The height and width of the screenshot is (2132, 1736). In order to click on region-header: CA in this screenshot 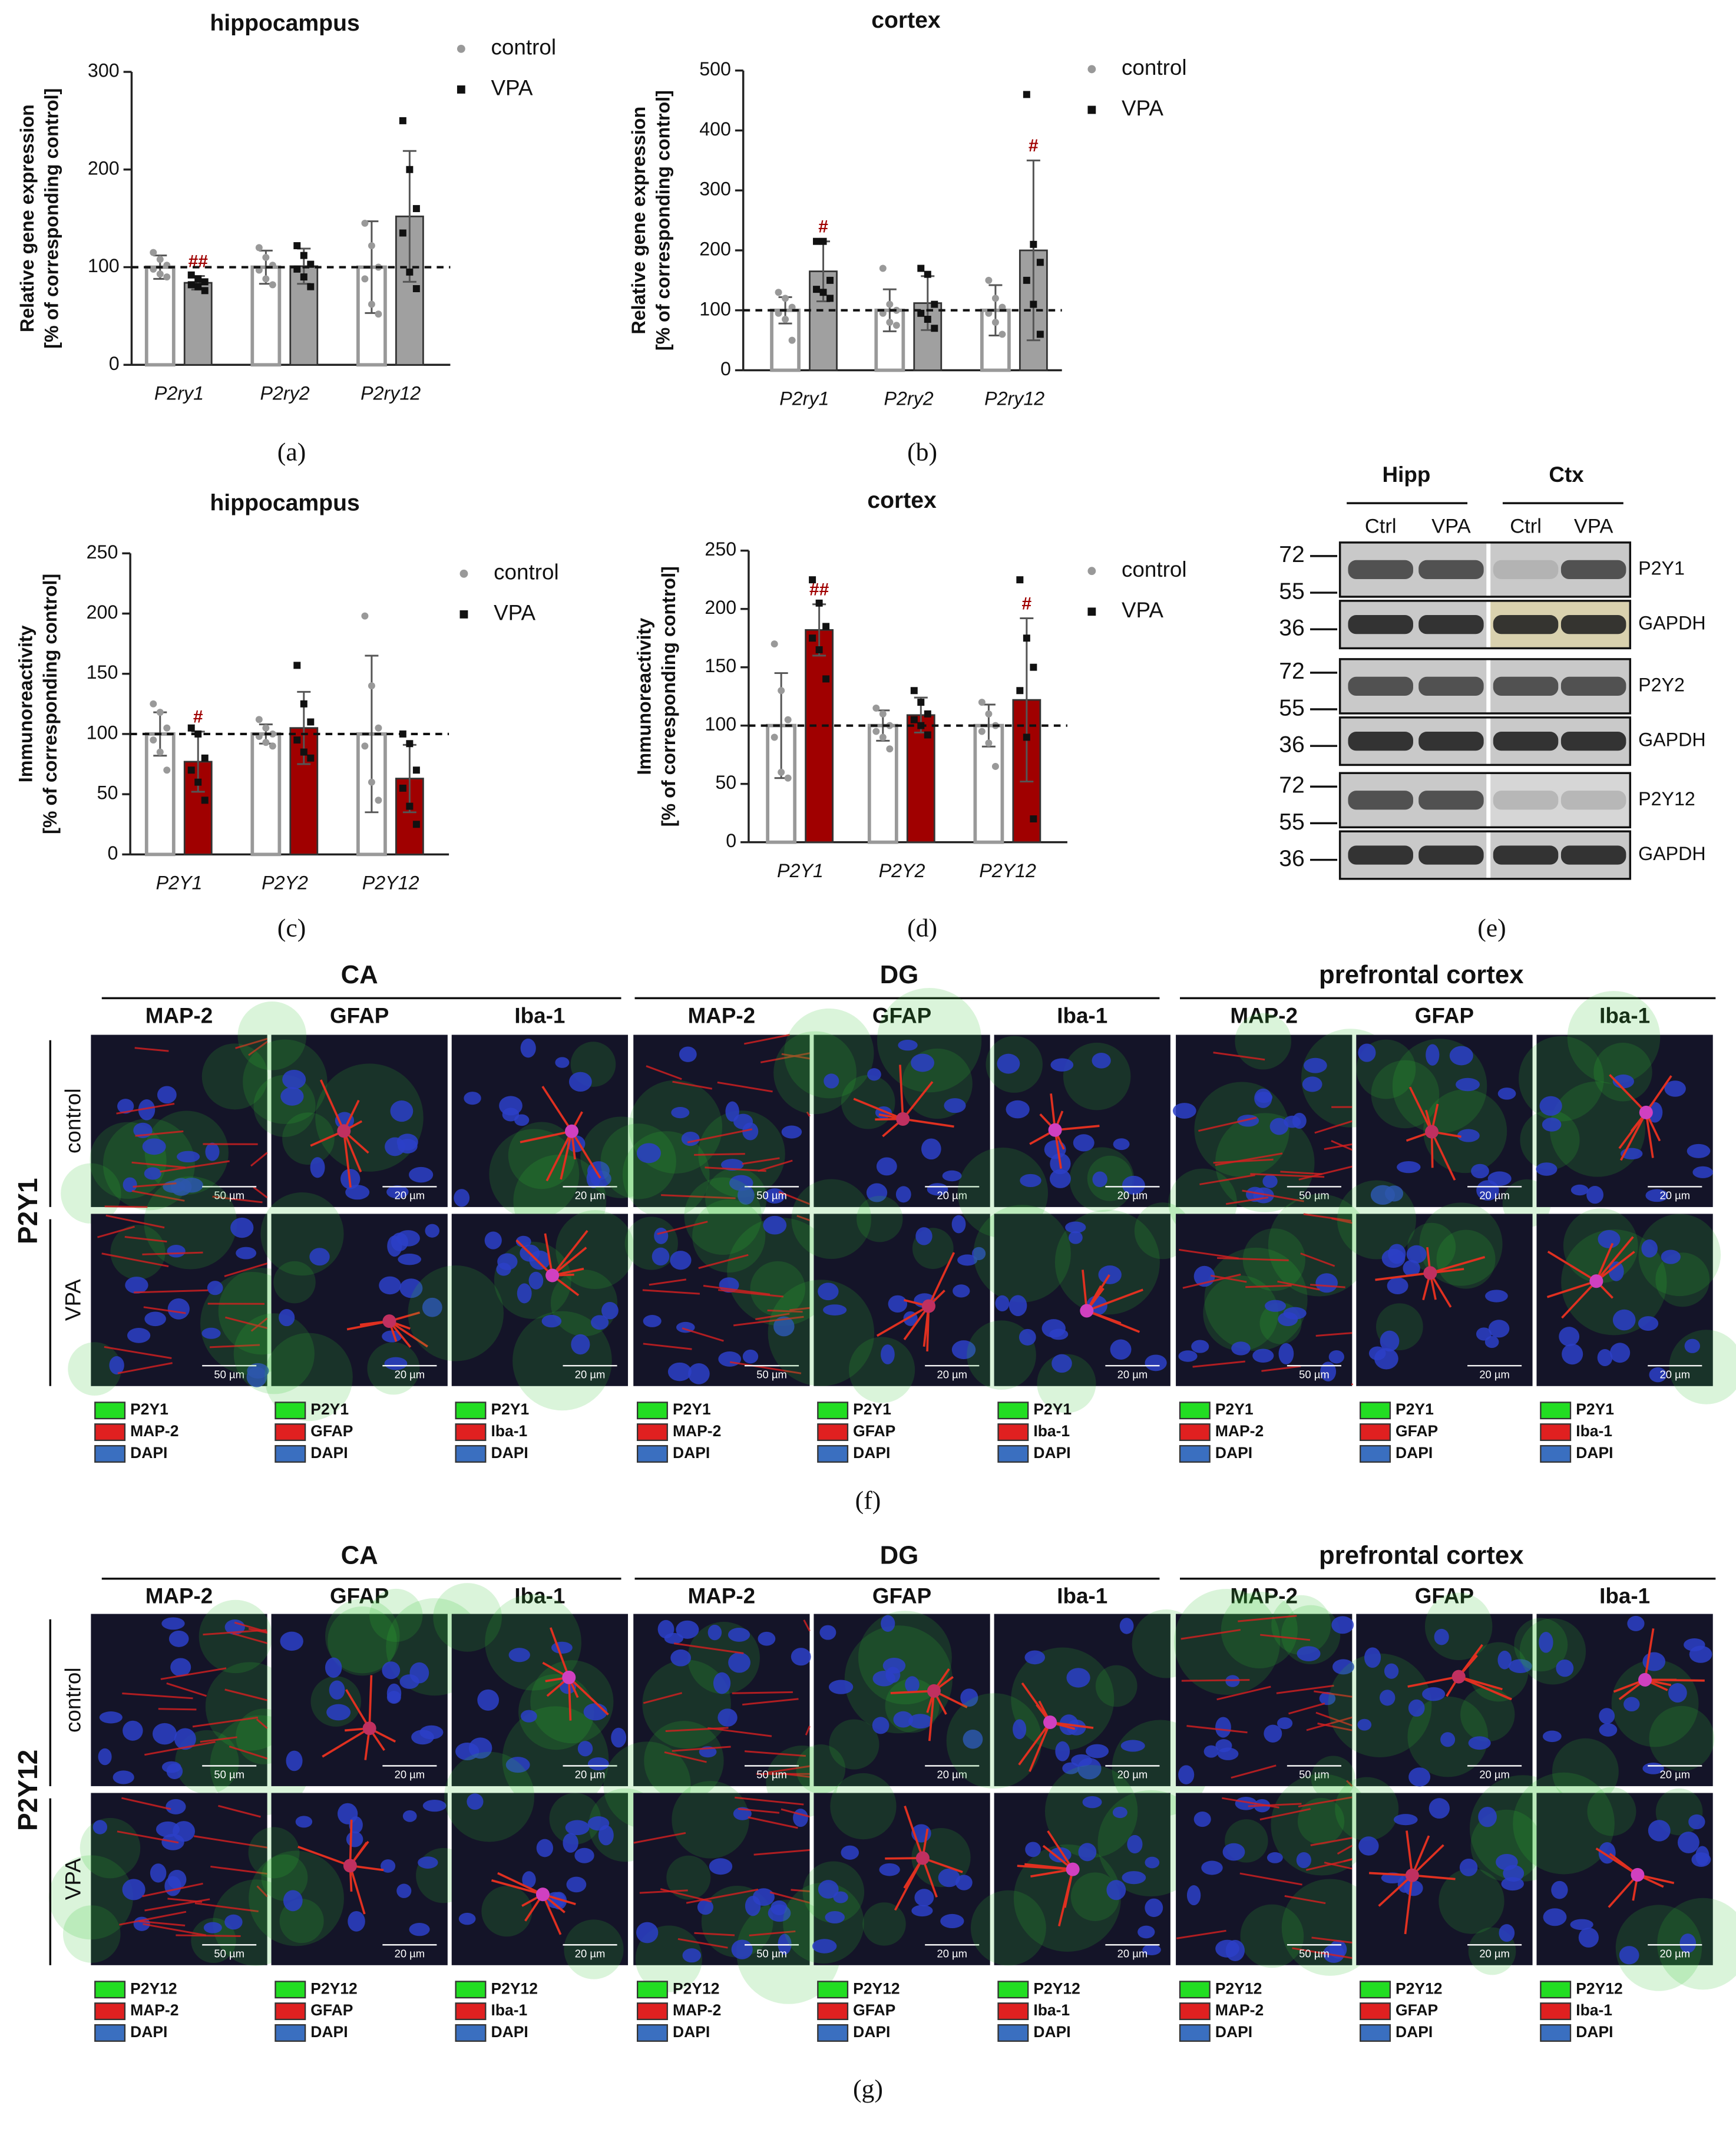, I will do `click(359, 974)`.